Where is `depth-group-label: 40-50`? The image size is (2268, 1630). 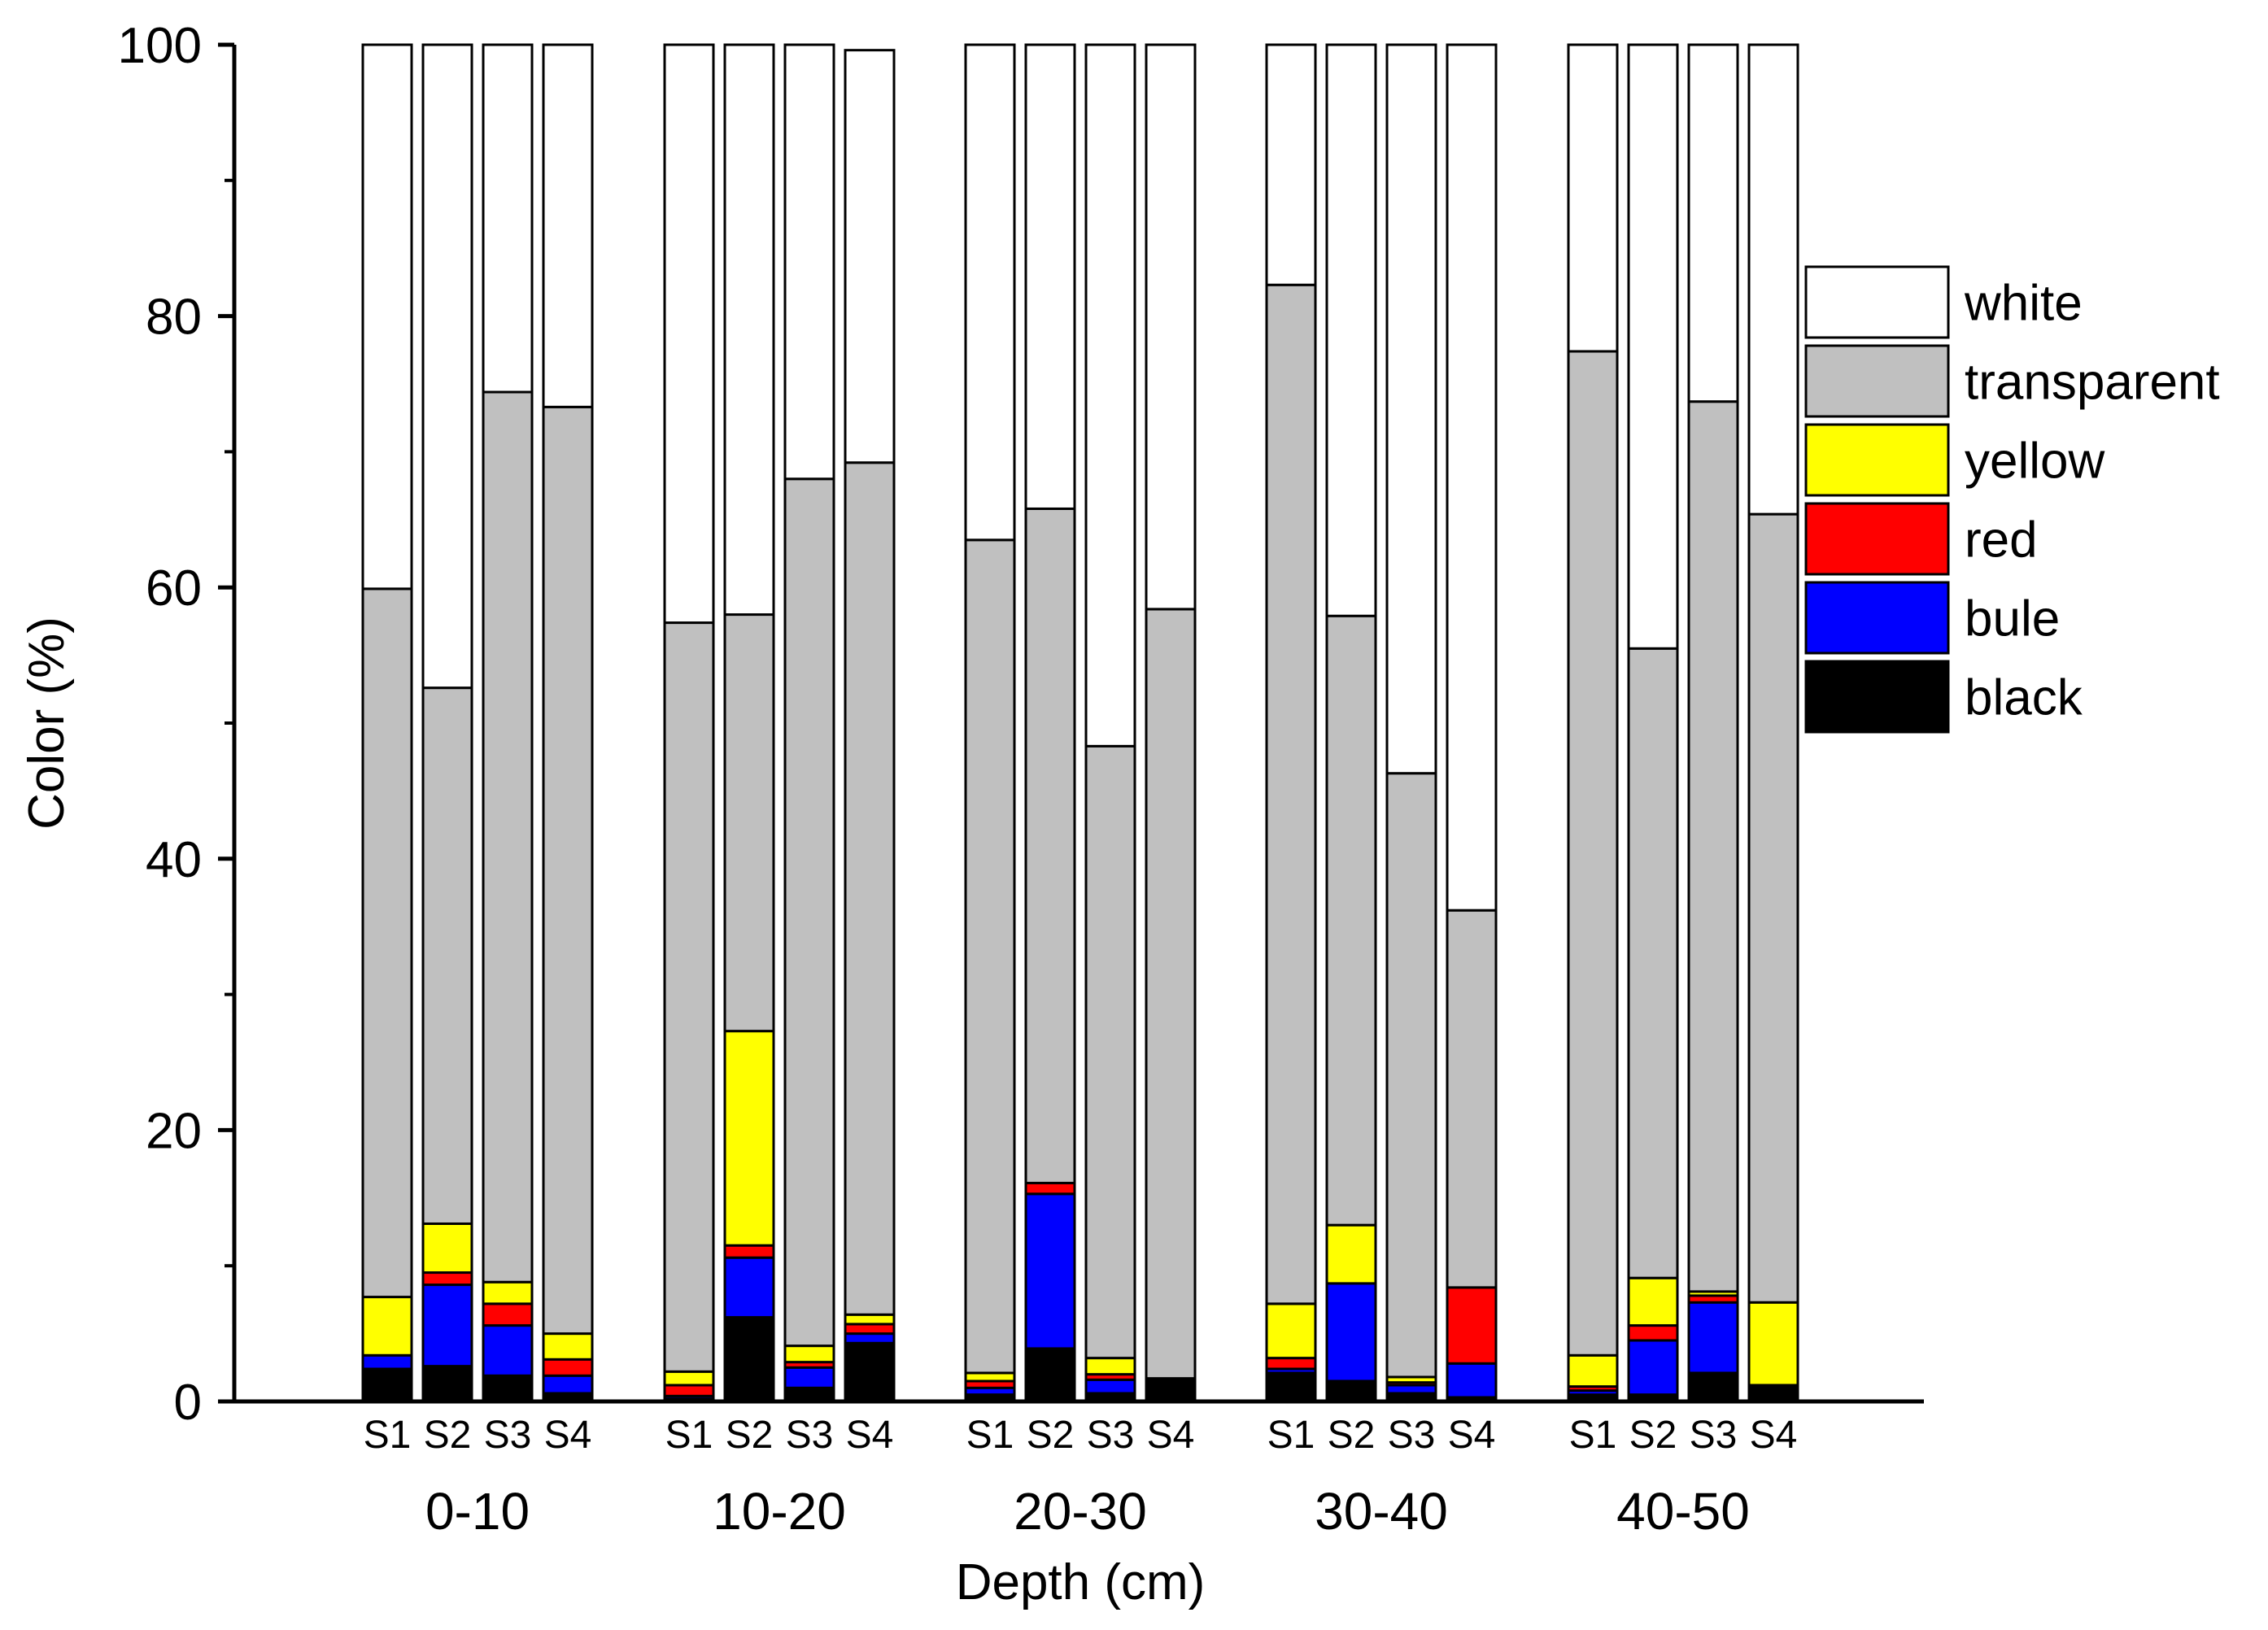
depth-group-label: 40-50 is located at coordinates (1683, 1511).